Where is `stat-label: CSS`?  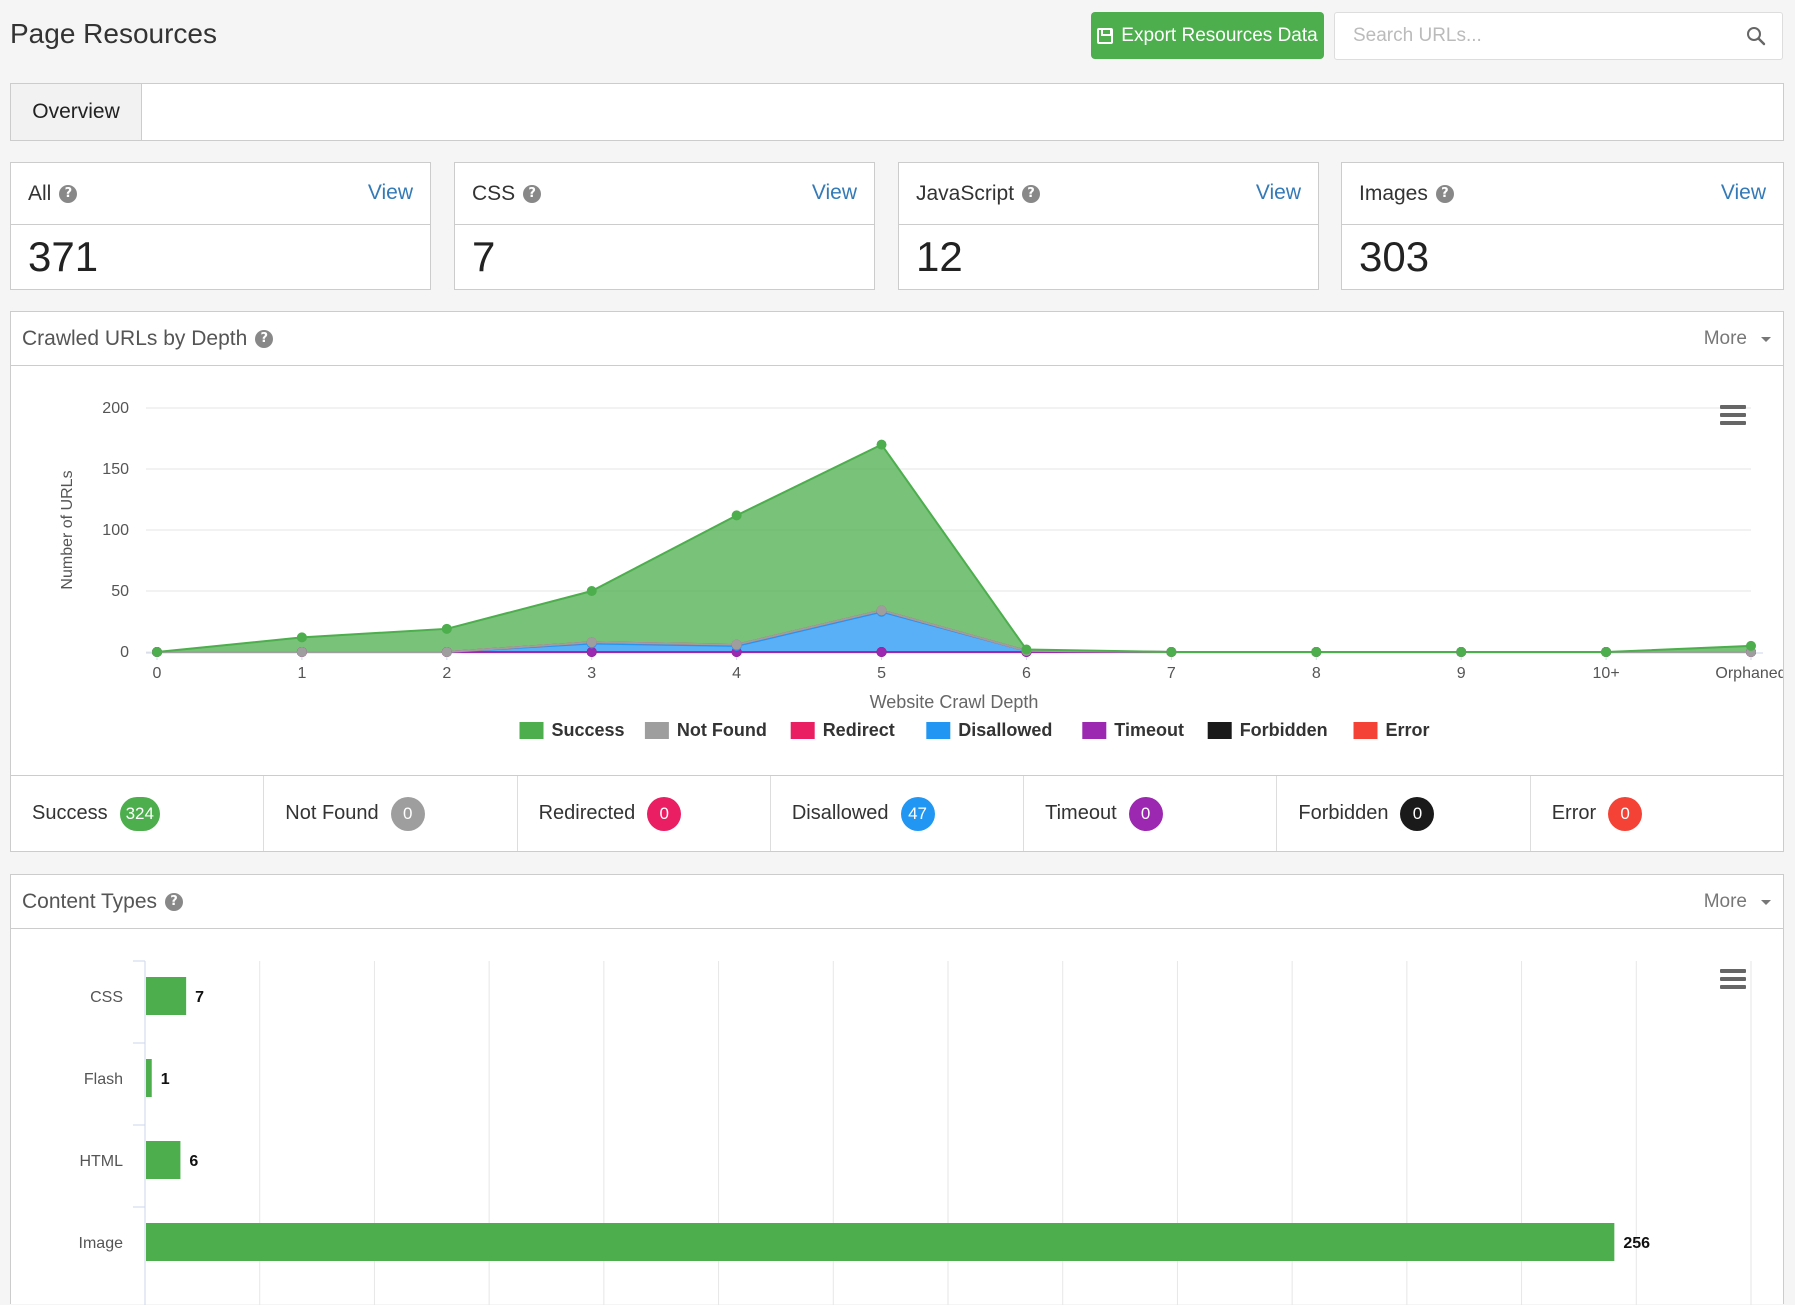
stat-label: CSS is located at coordinates (494, 193).